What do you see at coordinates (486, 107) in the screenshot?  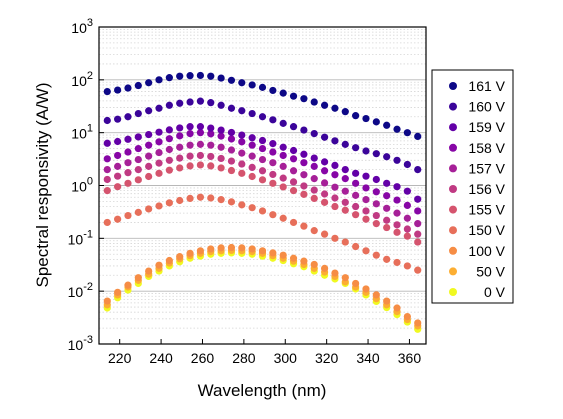 I see `legend-label: 160 V` at bounding box center [486, 107].